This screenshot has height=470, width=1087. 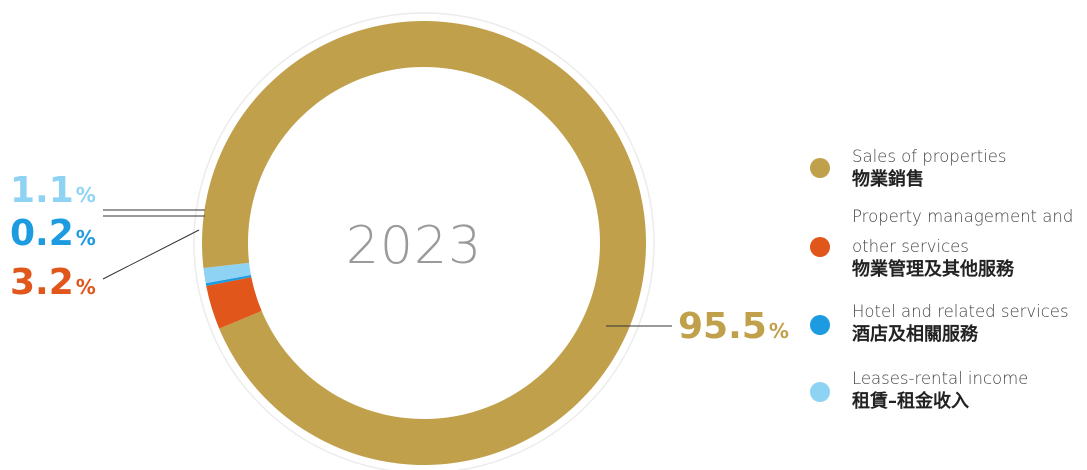 What do you see at coordinates (234, 303) in the screenshot?
I see `slice-property-management` at bounding box center [234, 303].